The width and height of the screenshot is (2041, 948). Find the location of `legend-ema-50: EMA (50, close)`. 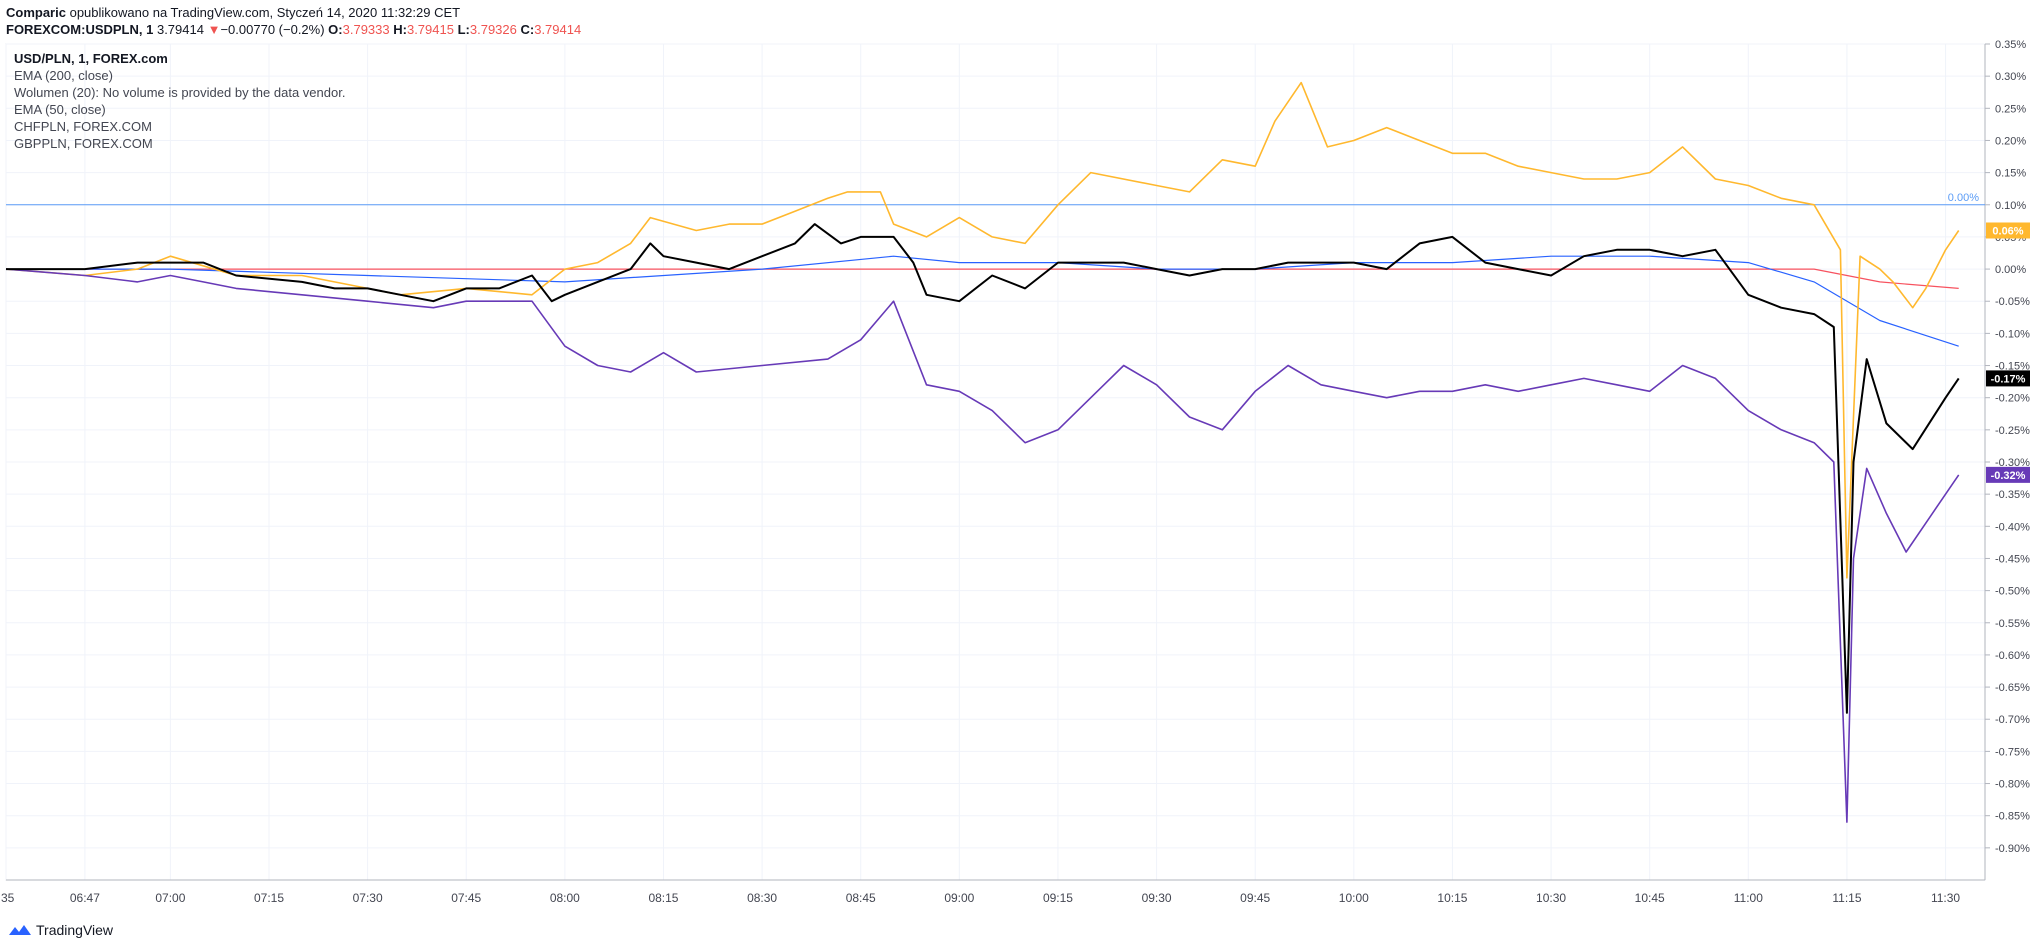

legend-ema-50: EMA (50, close) is located at coordinates (60, 109).